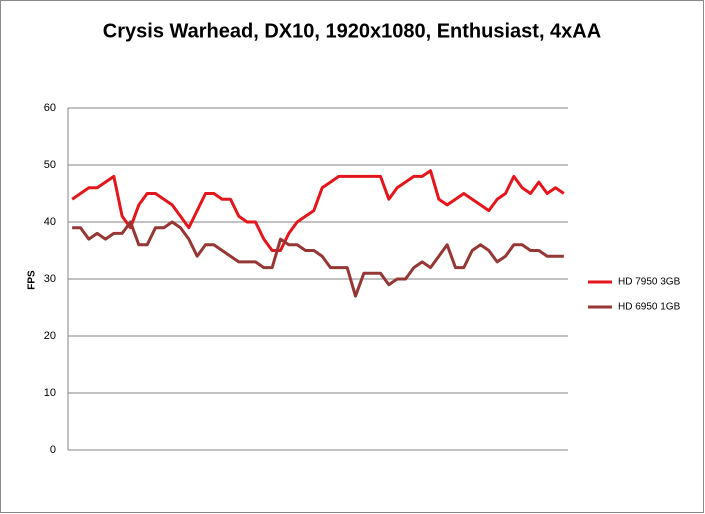 Image resolution: width=705 pixels, height=514 pixels. Describe the element at coordinates (50, 279) in the screenshot. I see `y-tick-label: 30` at that location.